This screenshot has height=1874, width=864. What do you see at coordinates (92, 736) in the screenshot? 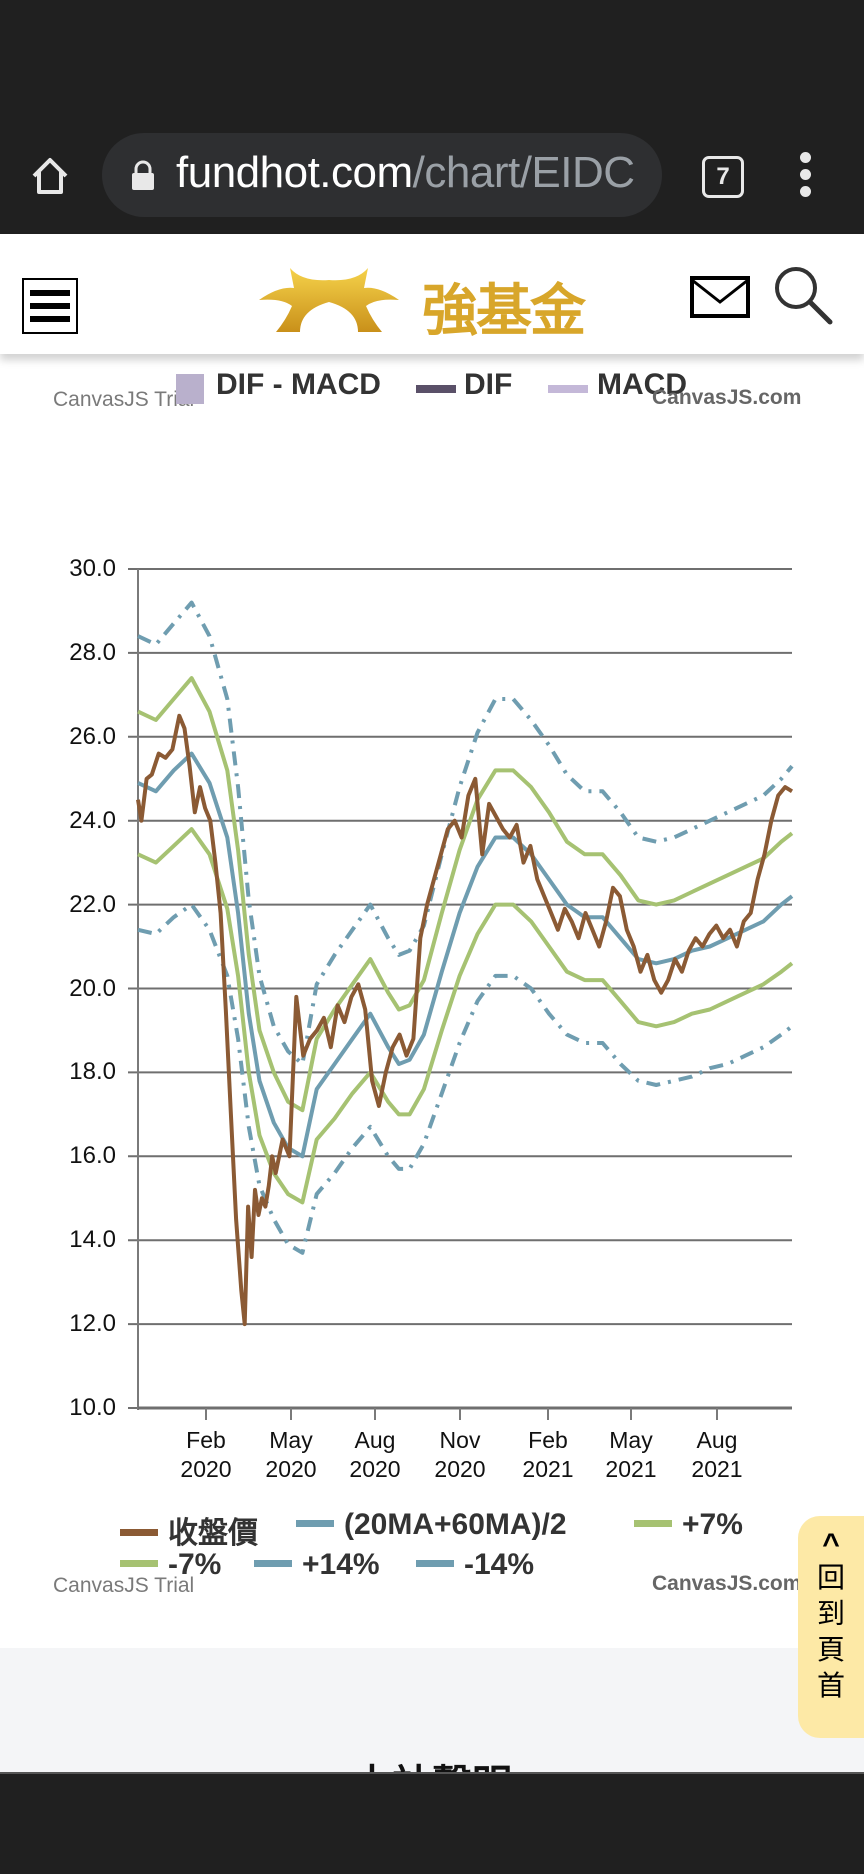
I see `y-tick-label: 26.0` at bounding box center [92, 736].